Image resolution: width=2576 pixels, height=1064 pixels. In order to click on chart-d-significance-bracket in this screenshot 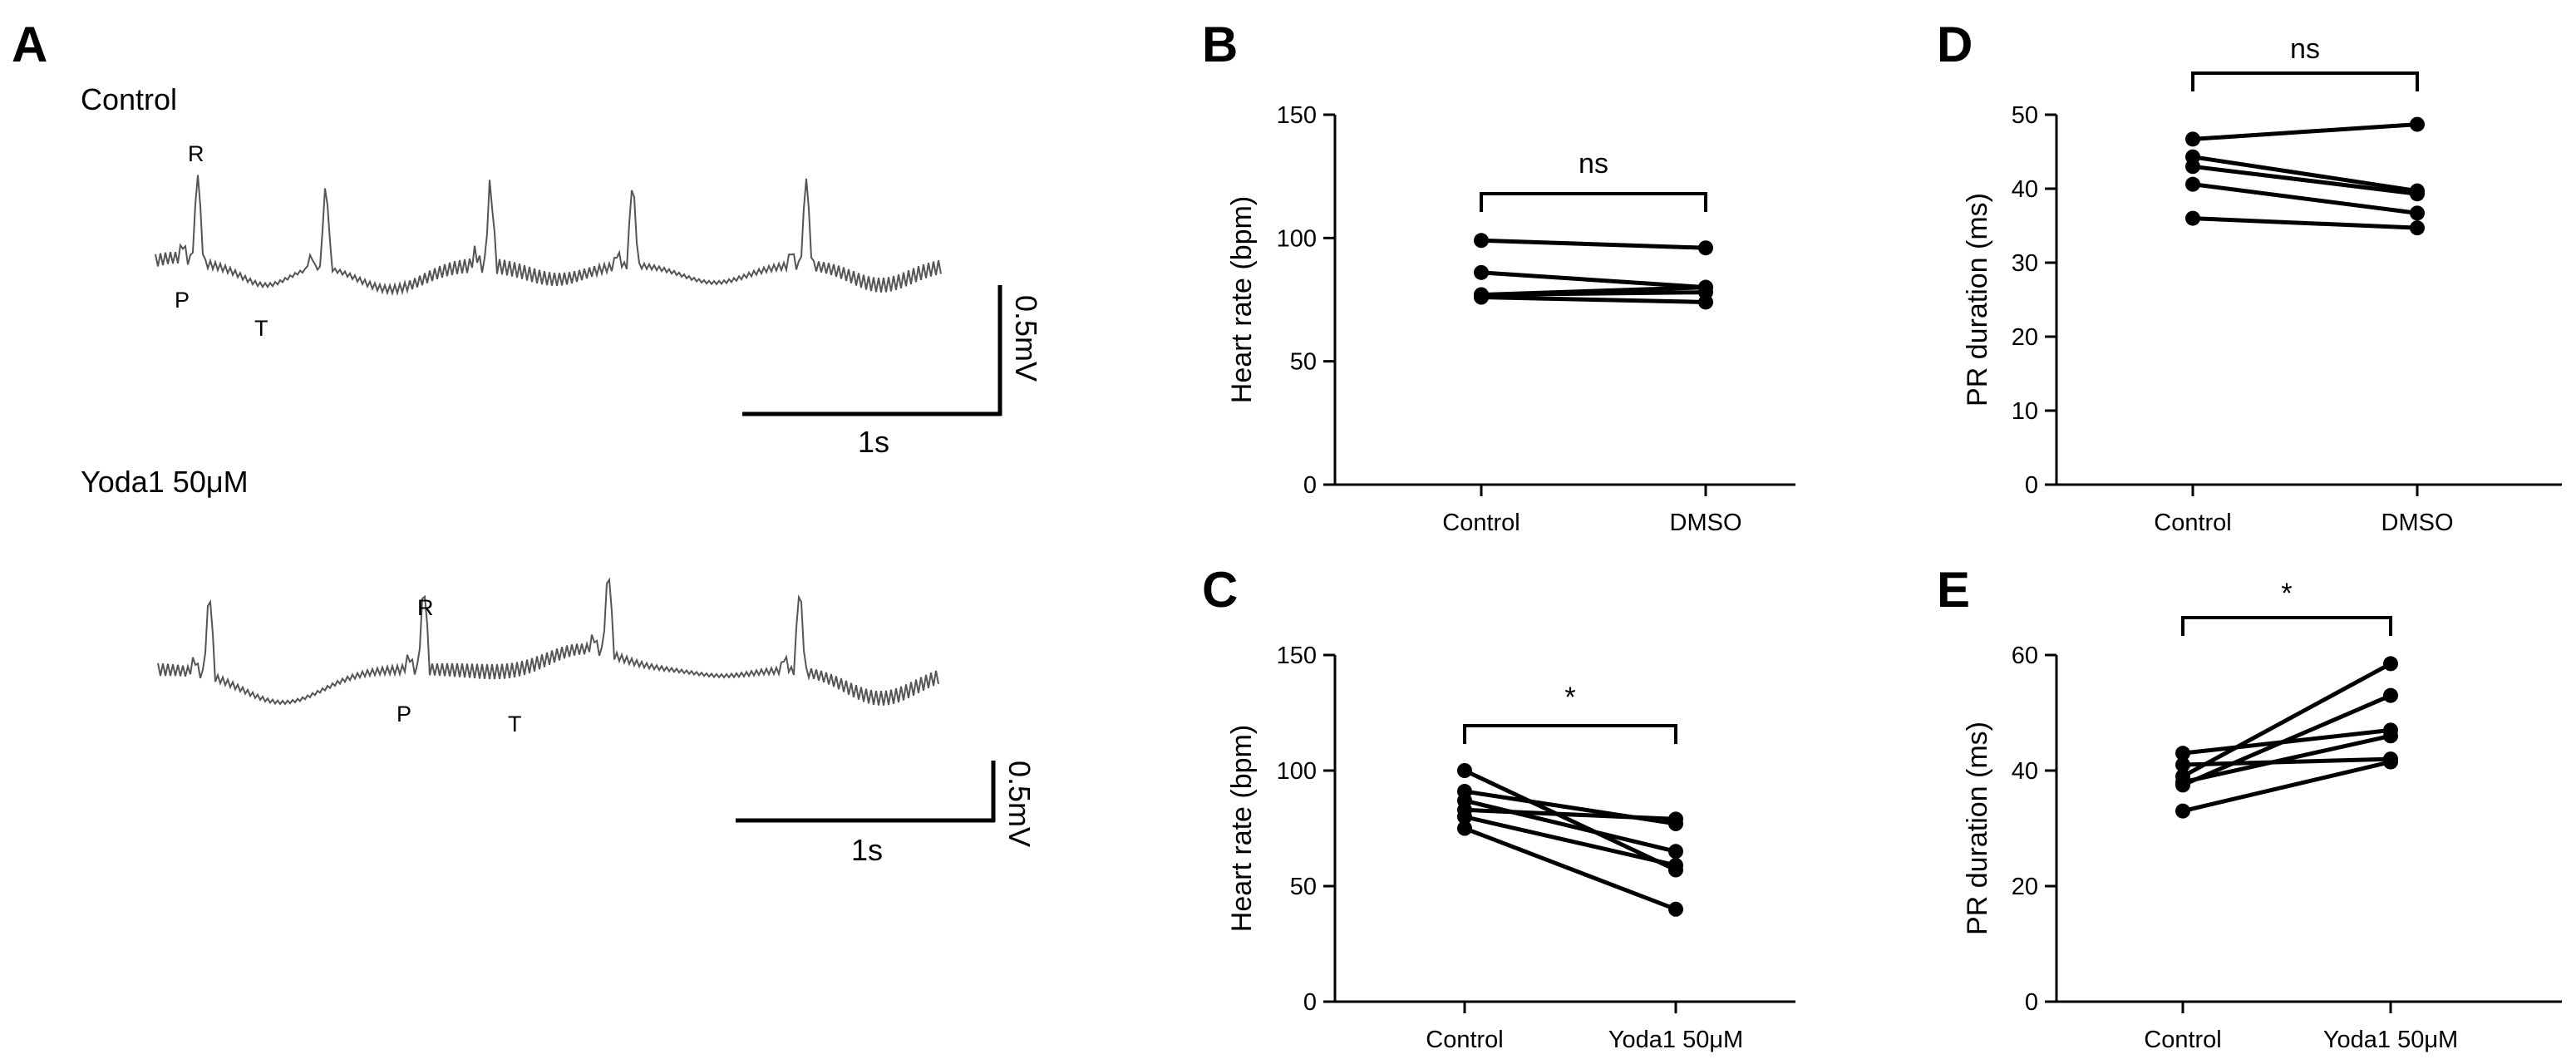, I will do `click(2305, 81)`.